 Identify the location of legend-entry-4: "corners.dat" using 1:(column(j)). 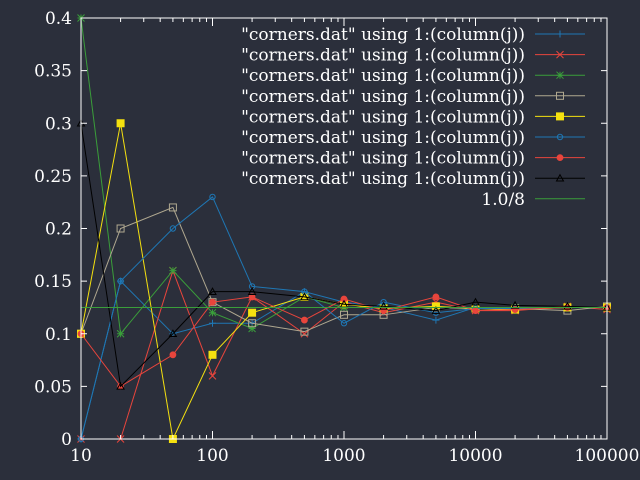
(413, 97).